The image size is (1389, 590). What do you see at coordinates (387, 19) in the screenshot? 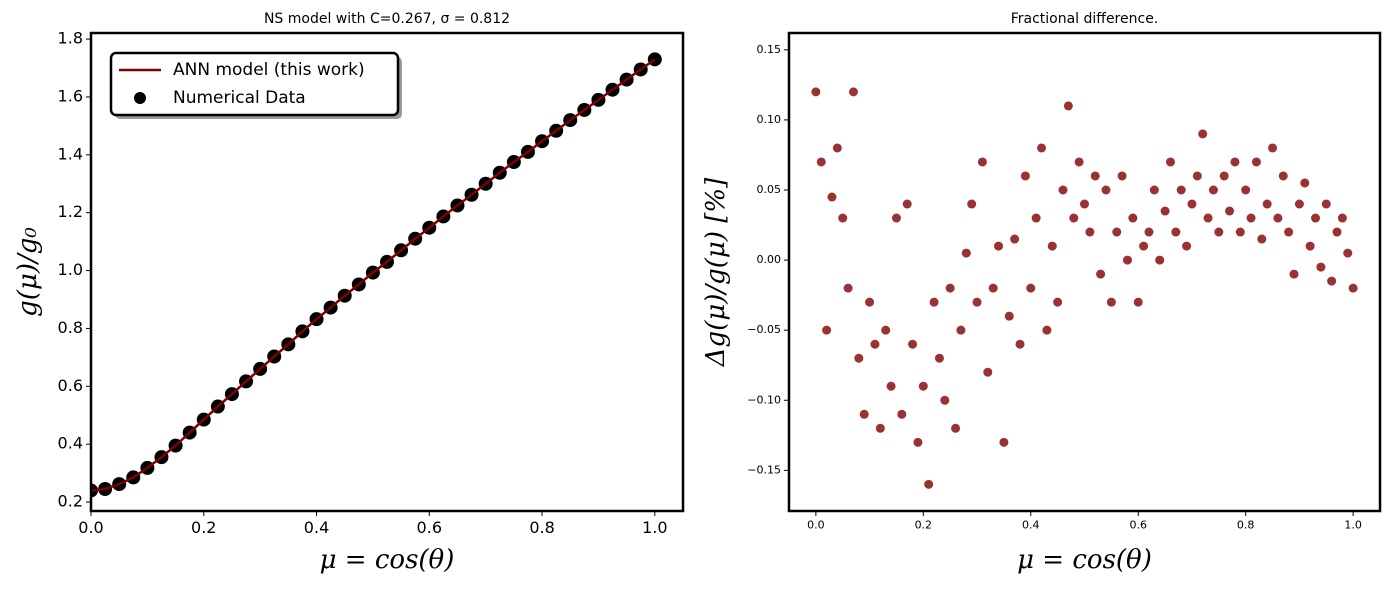
I see `chart-title: NS model with C=0.267, σ = 0.812` at bounding box center [387, 19].